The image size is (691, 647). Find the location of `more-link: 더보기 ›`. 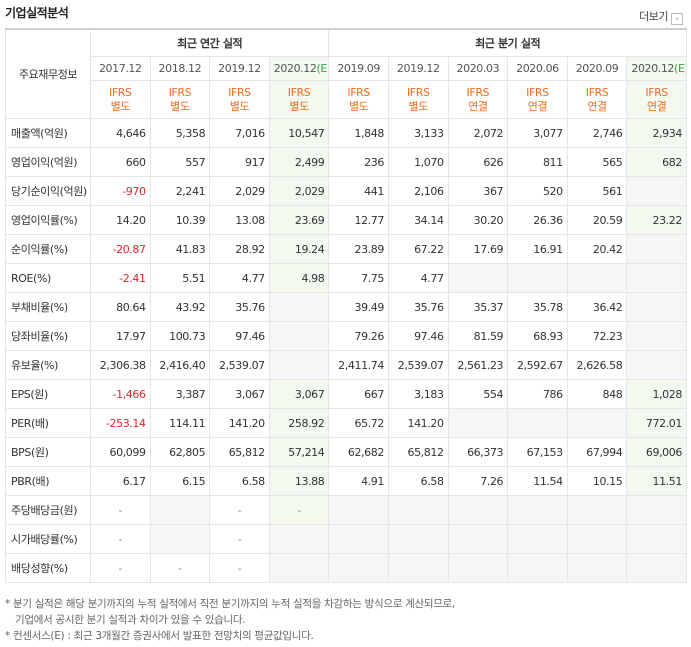

more-link: 더보기 › is located at coordinates (661, 16).